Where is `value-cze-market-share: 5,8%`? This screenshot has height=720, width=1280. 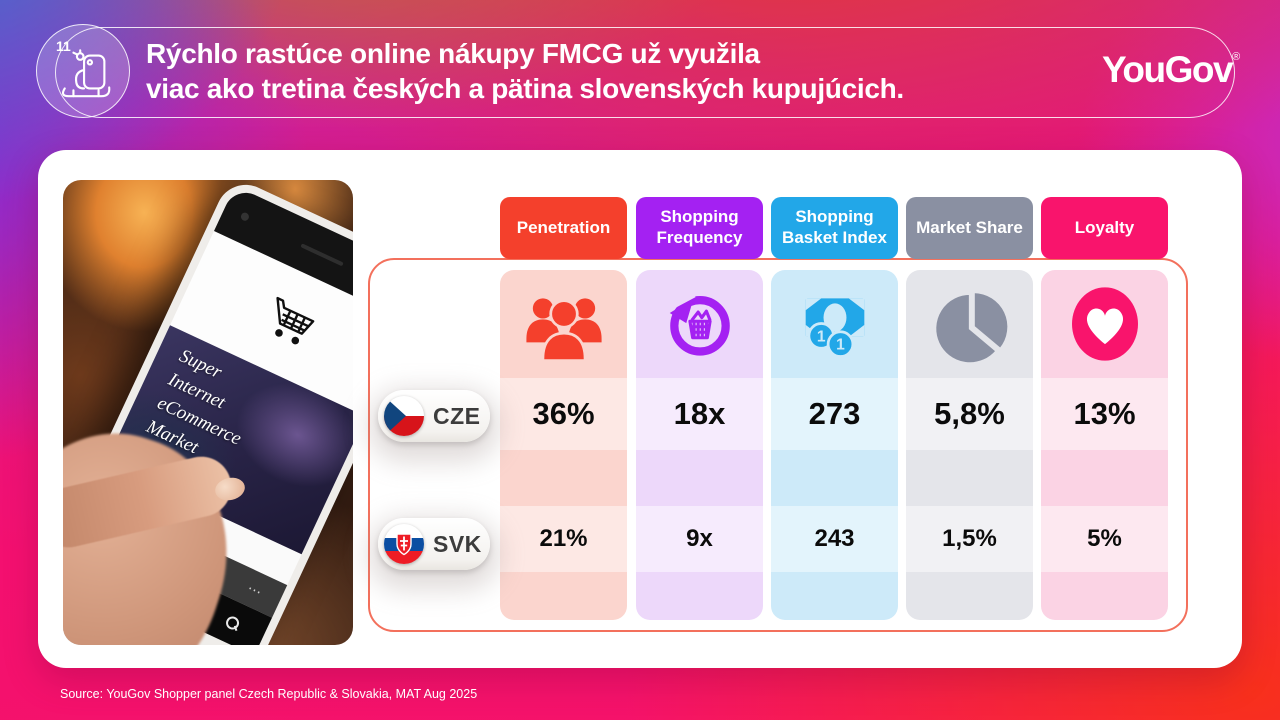
value-cze-market-share: 5,8% is located at coordinates (969, 413).